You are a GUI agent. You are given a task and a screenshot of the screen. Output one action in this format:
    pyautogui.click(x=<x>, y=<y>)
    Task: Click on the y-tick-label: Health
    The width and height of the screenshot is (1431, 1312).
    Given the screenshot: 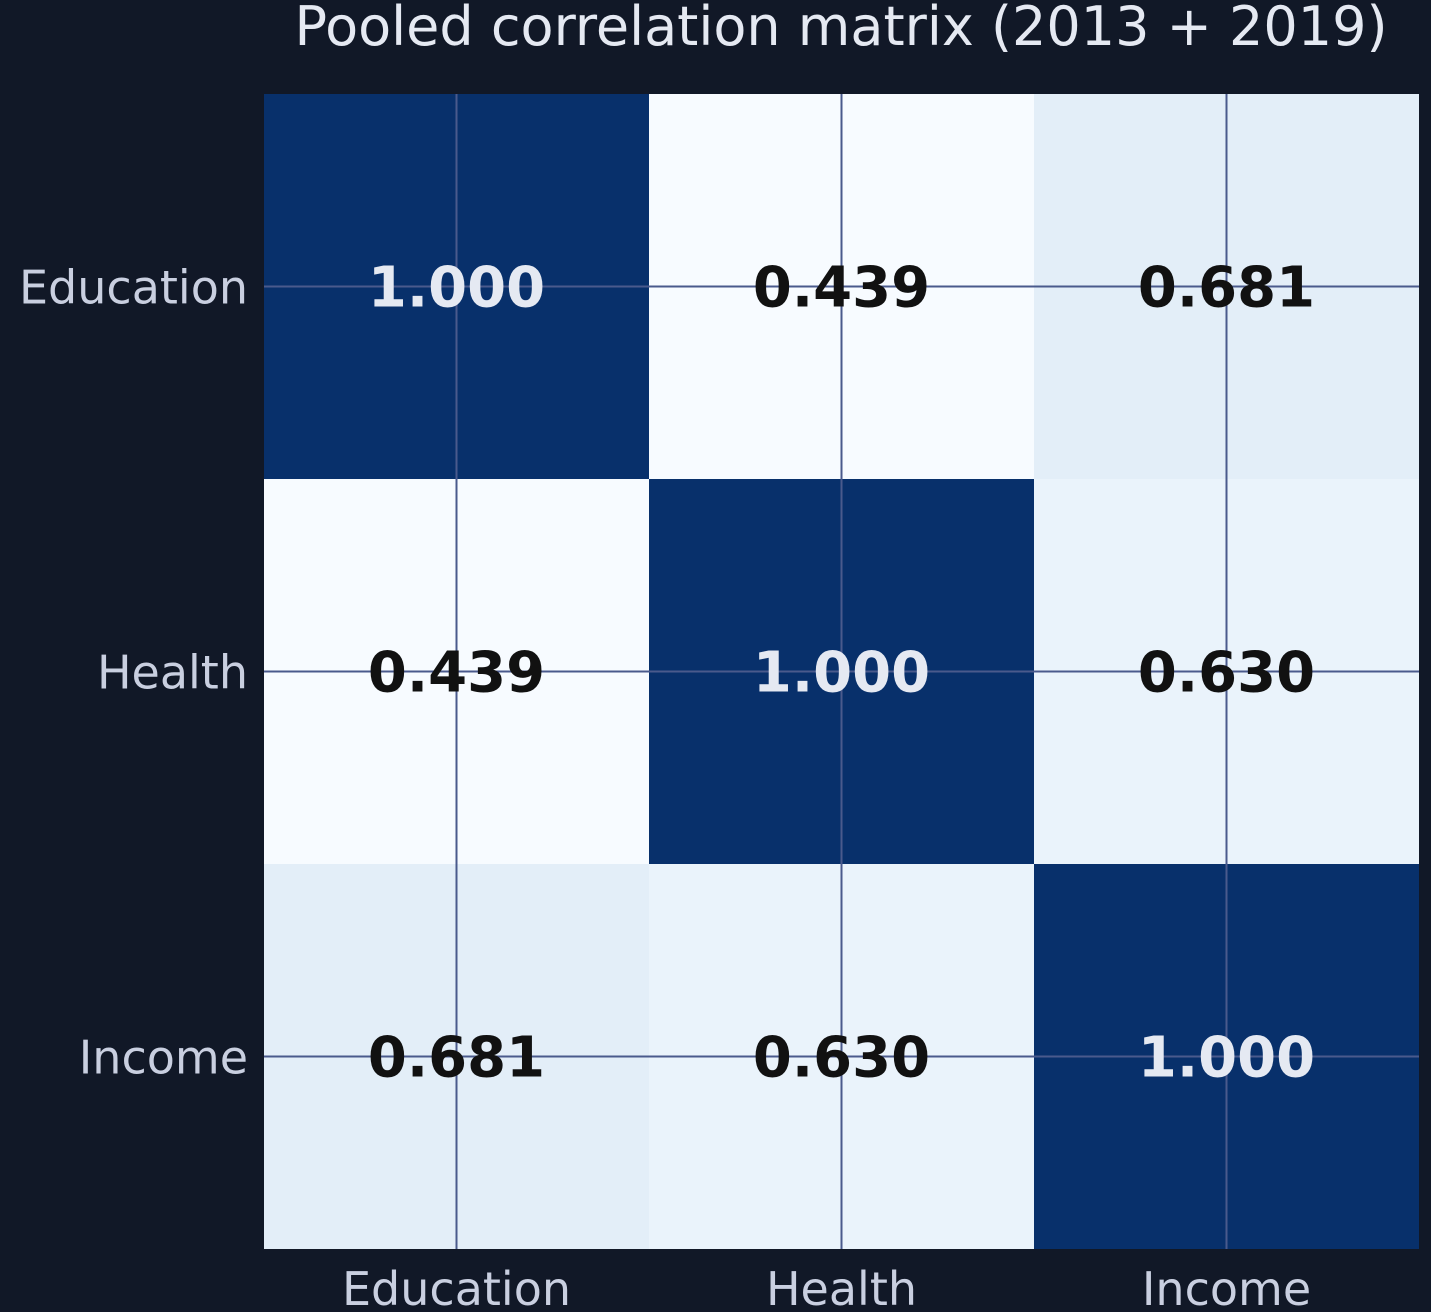 What is the action you would take?
    pyautogui.click(x=172, y=673)
    